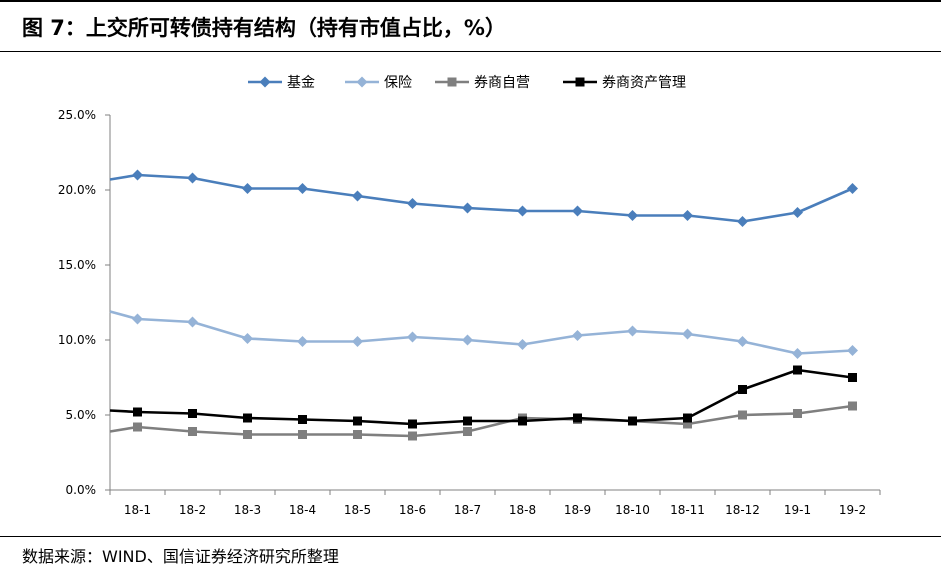 The image size is (941, 571). Describe the element at coordinates (77, 340) in the screenshot. I see `y-tick-label: 10.0%` at that location.